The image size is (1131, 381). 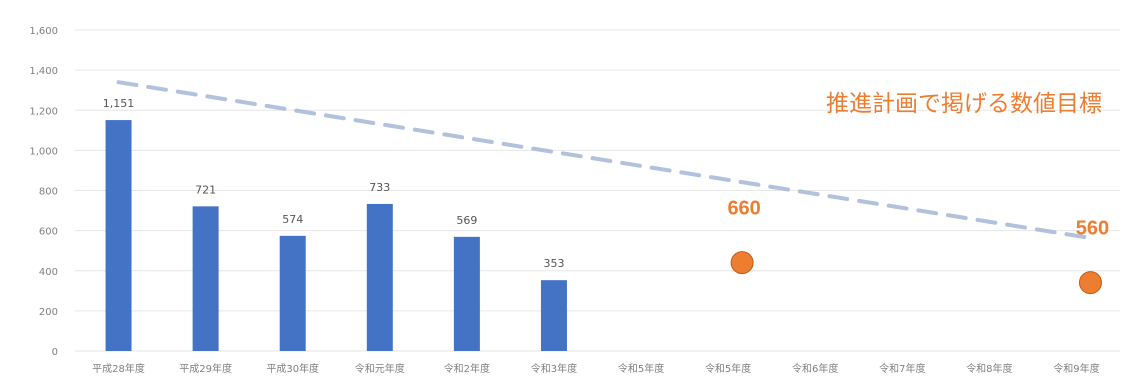 I want to click on x-tick-label: 令和3年度, so click(x=554, y=368).